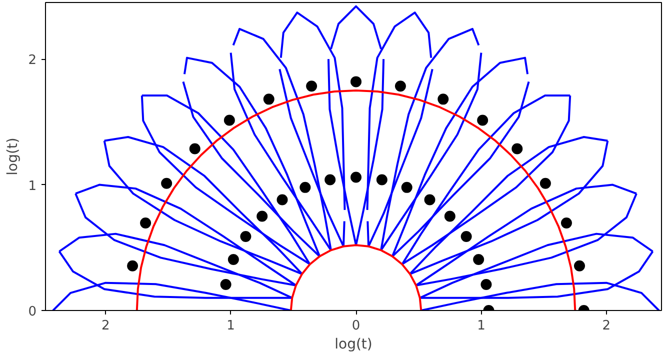 The image size is (664, 355). Describe the element at coordinates (353, 344) in the screenshot. I see `x-axis-title: log(t)` at that location.